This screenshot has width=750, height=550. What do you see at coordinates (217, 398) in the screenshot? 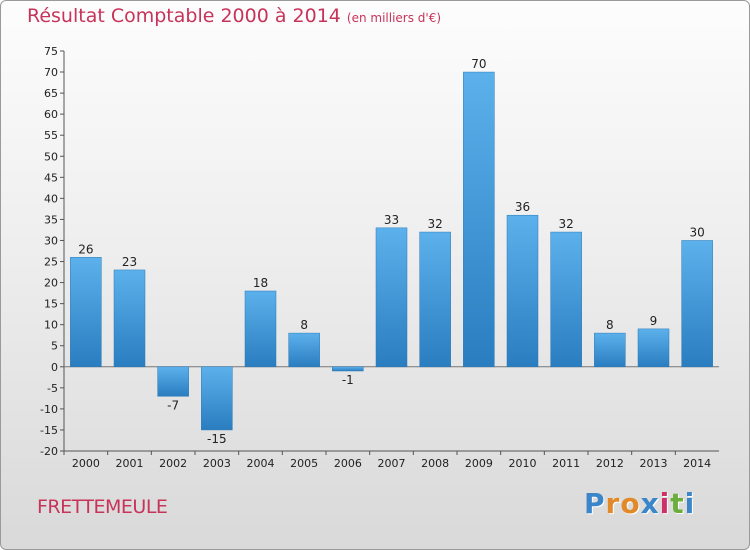
I see `bar-2003` at bounding box center [217, 398].